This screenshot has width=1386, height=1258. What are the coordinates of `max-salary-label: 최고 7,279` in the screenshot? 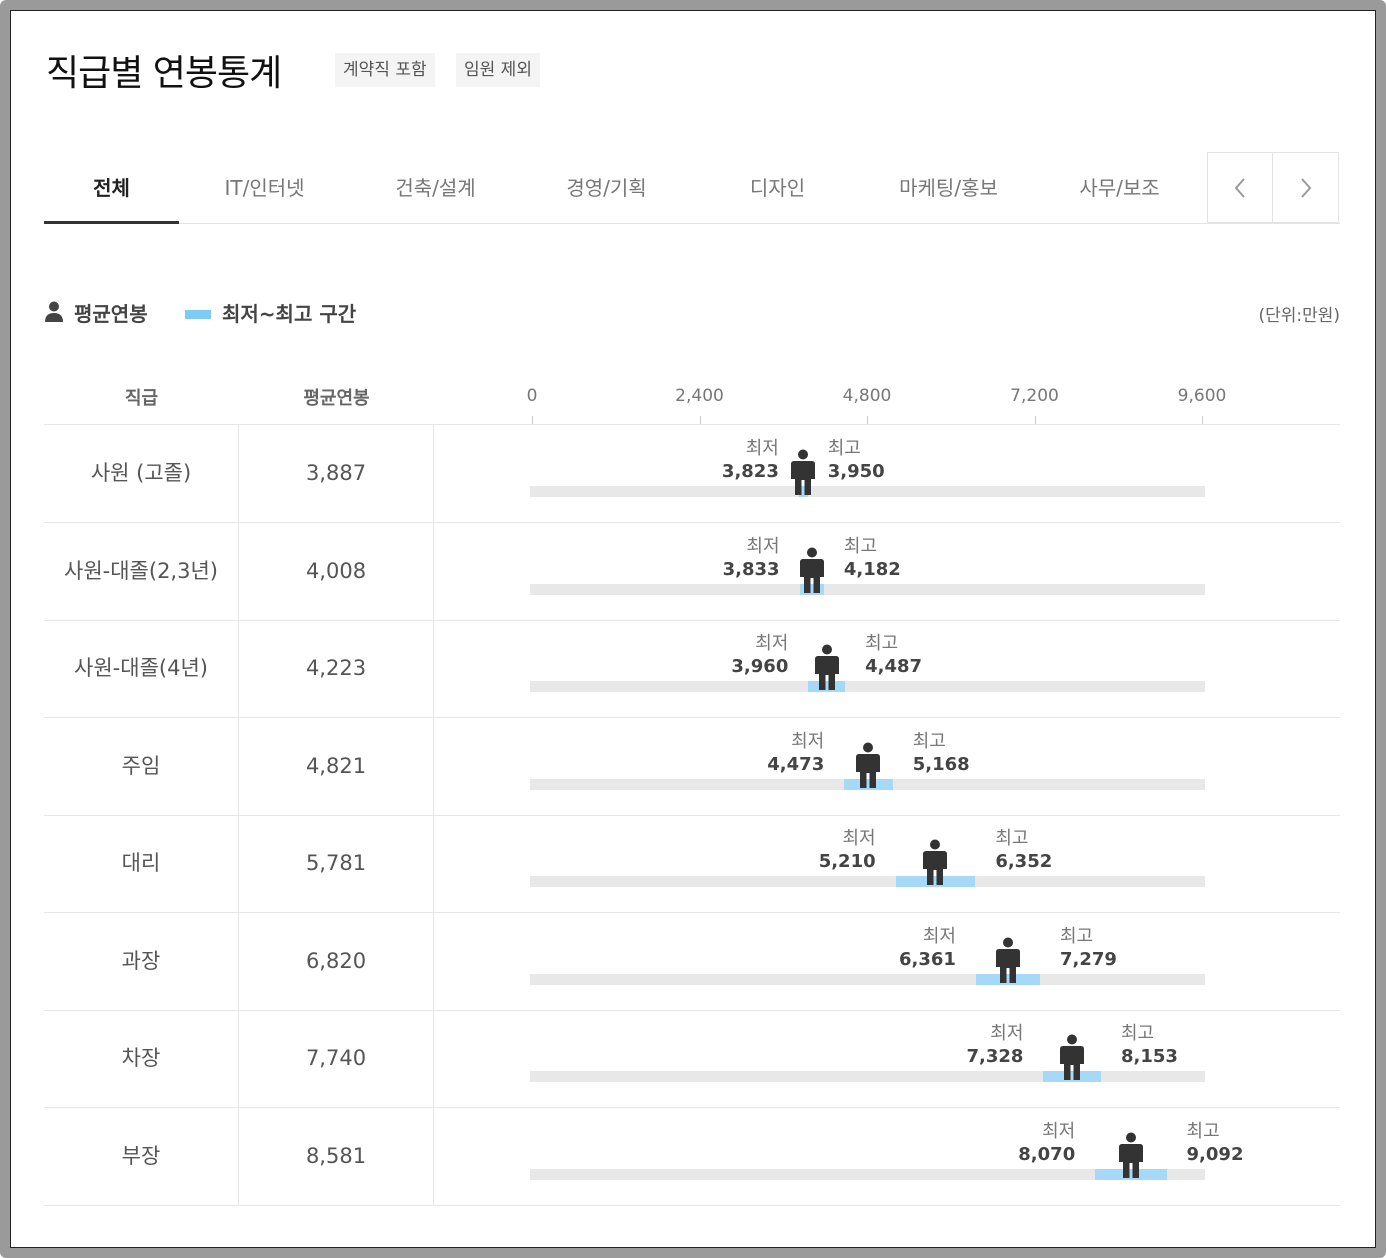 It's located at (1088, 947).